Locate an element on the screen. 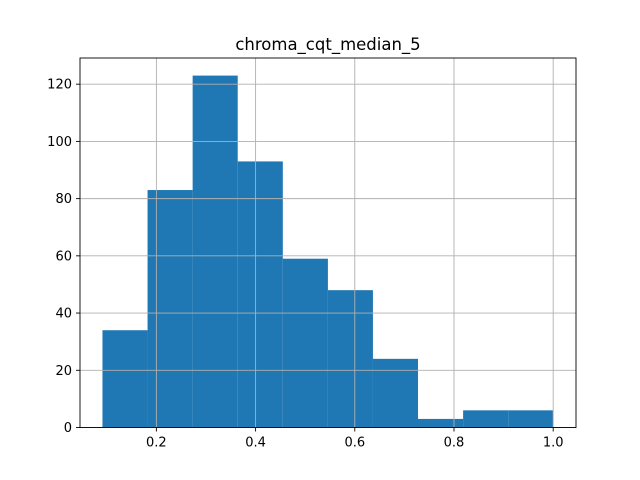 This screenshot has height=480, width=640. x-axis: 0.2 0.4 0.6 0.8 1.0 is located at coordinates (355, 439).